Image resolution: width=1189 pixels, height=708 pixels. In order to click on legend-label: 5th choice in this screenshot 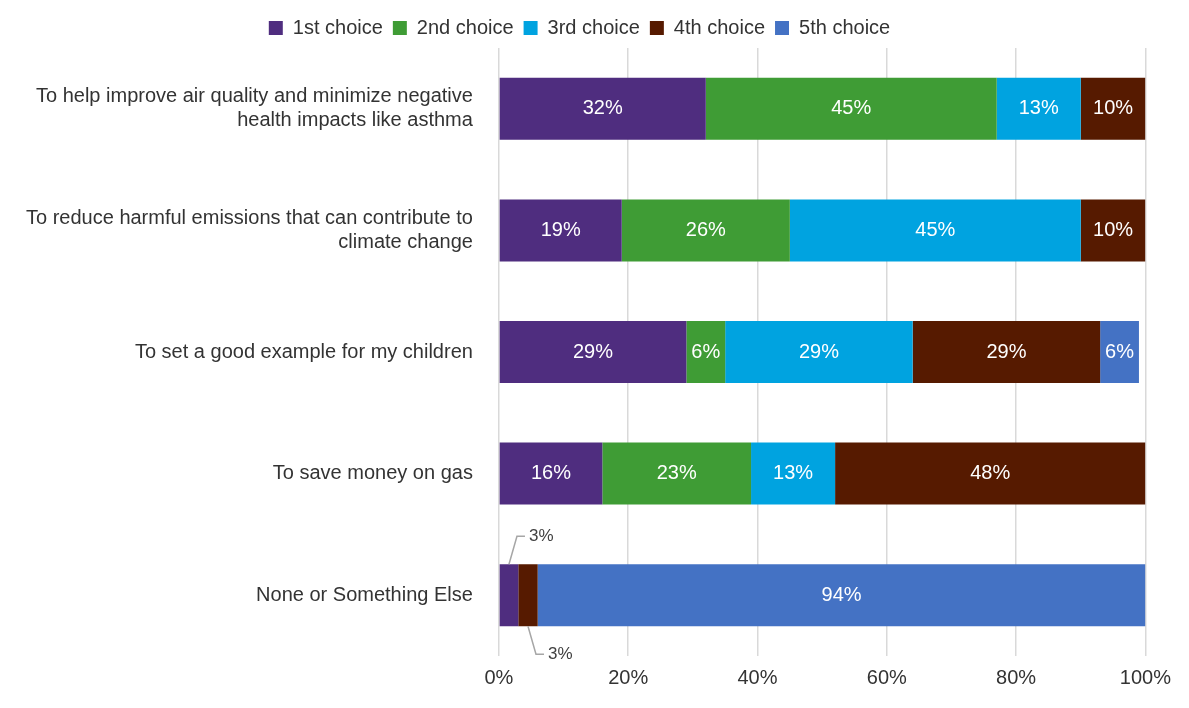, I will do `click(845, 26)`.